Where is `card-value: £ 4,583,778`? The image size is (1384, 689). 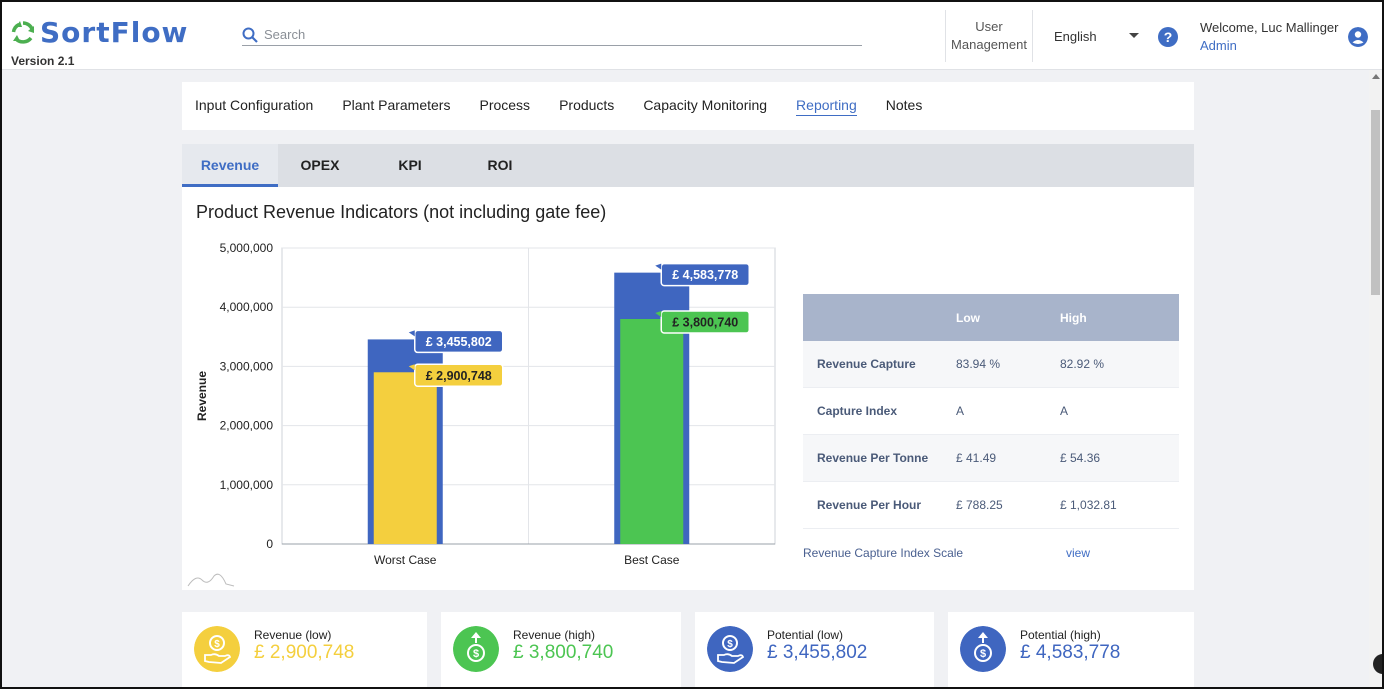
card-value: £ 4,583,778 is located at coordinates (1070, 652).